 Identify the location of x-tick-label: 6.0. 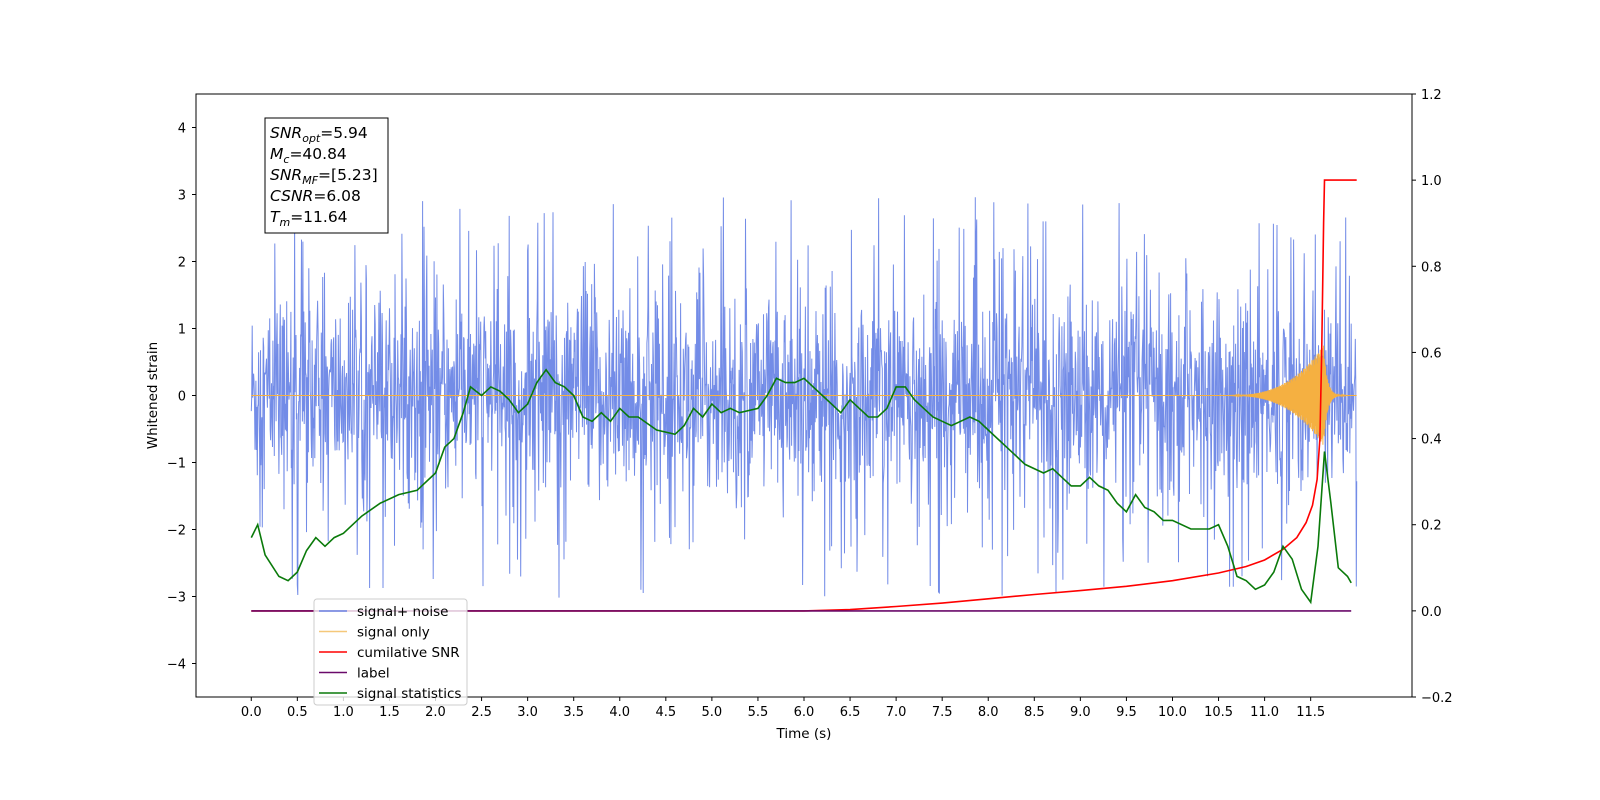
(804, 712).